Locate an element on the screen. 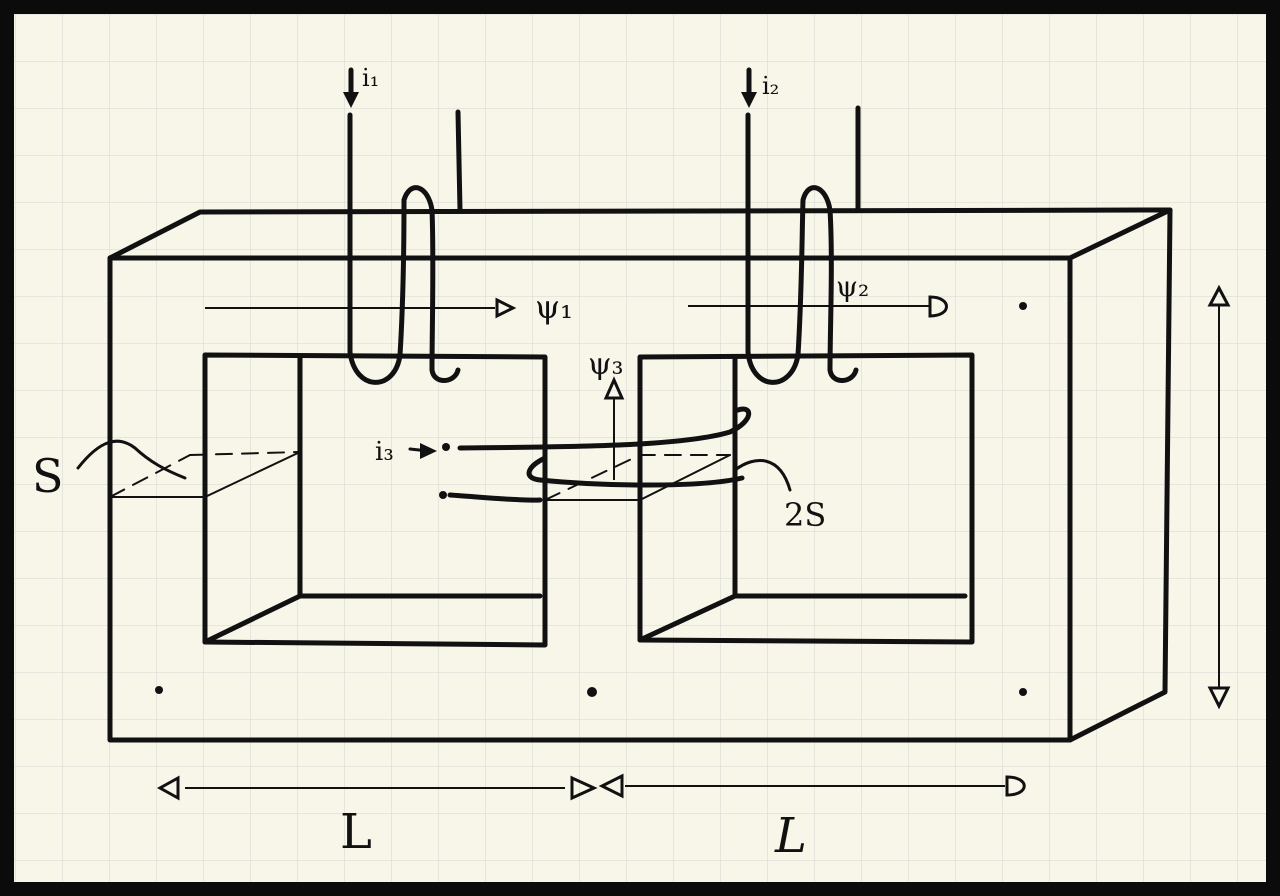 Image resolution: width=1280 pixels, height=896 pixels. height-dimension is located at coordinates (1219, 497).